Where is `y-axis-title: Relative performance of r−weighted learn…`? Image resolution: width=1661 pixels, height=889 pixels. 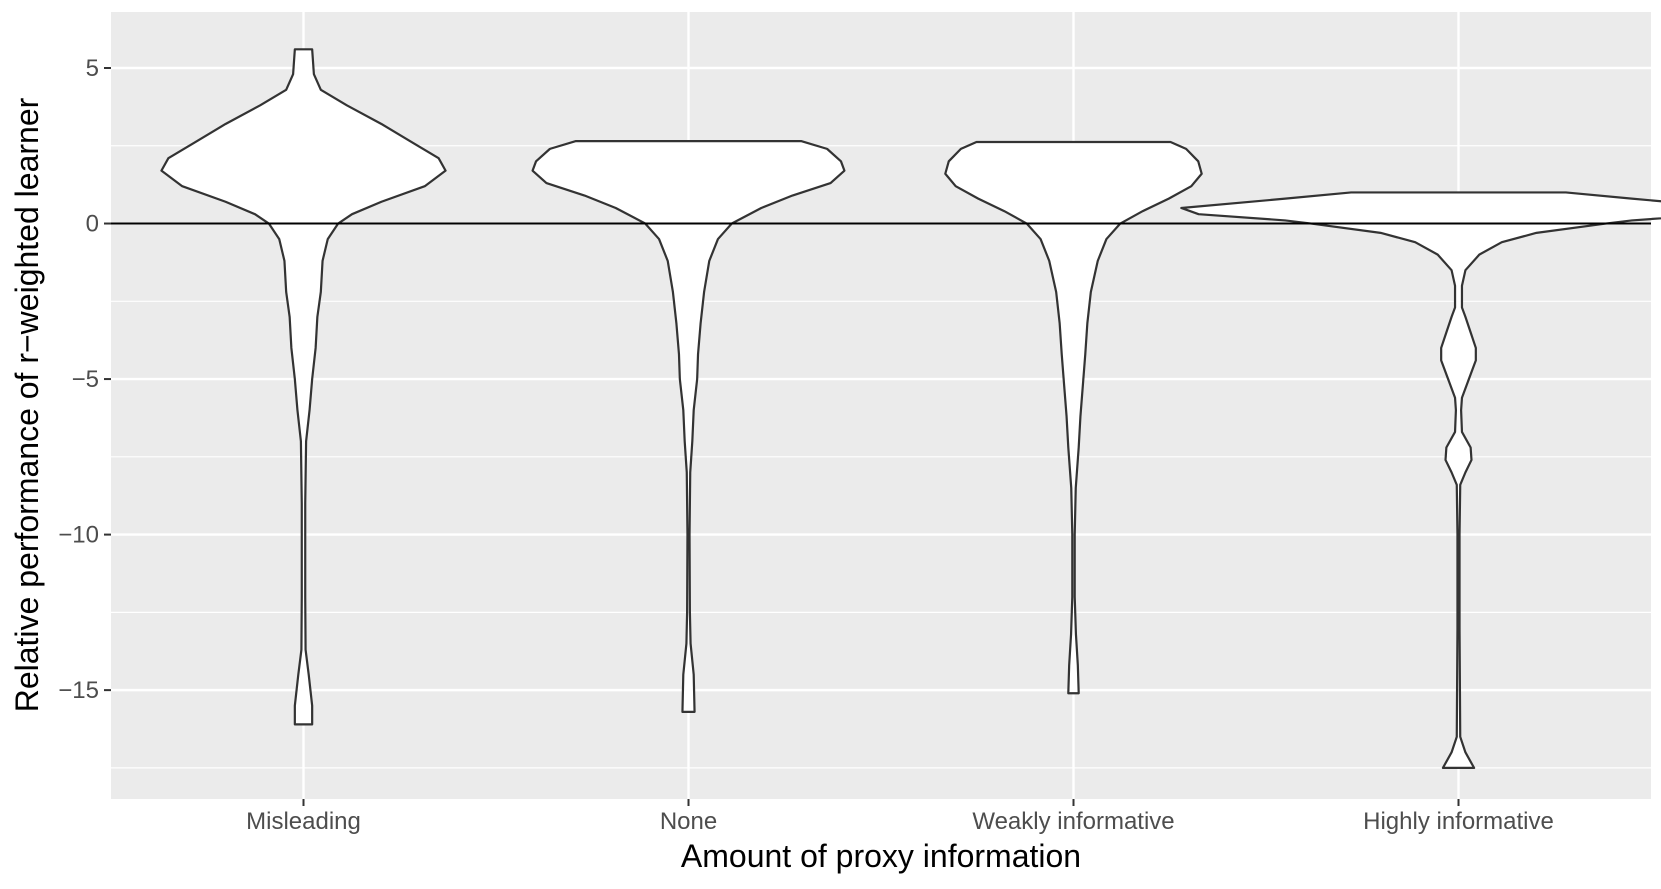 y-axis-title: Relative performance of r−weighted learn… is located at coordinates (27, 404).